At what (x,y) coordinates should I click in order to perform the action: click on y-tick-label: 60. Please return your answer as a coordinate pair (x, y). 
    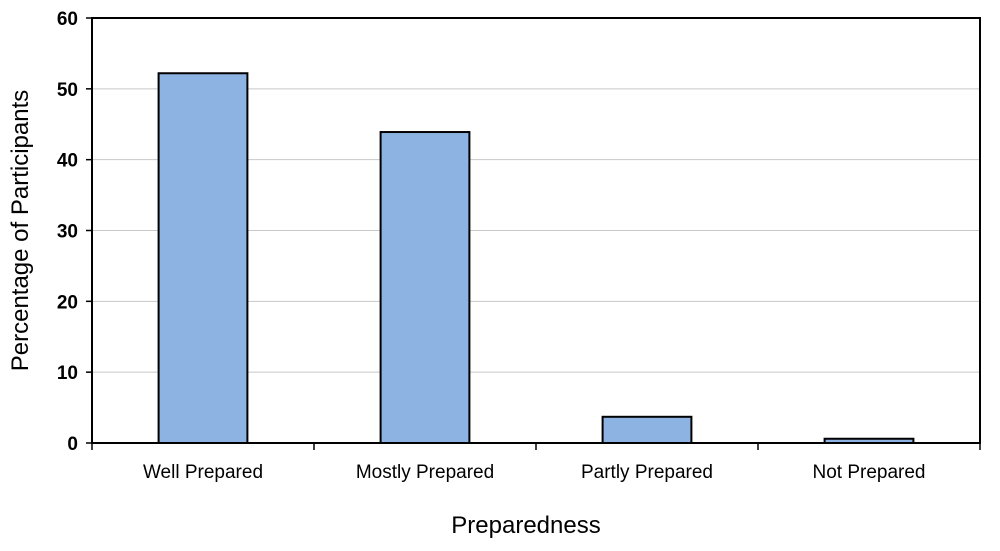
    Looking at the image, I should click on (67, 19).